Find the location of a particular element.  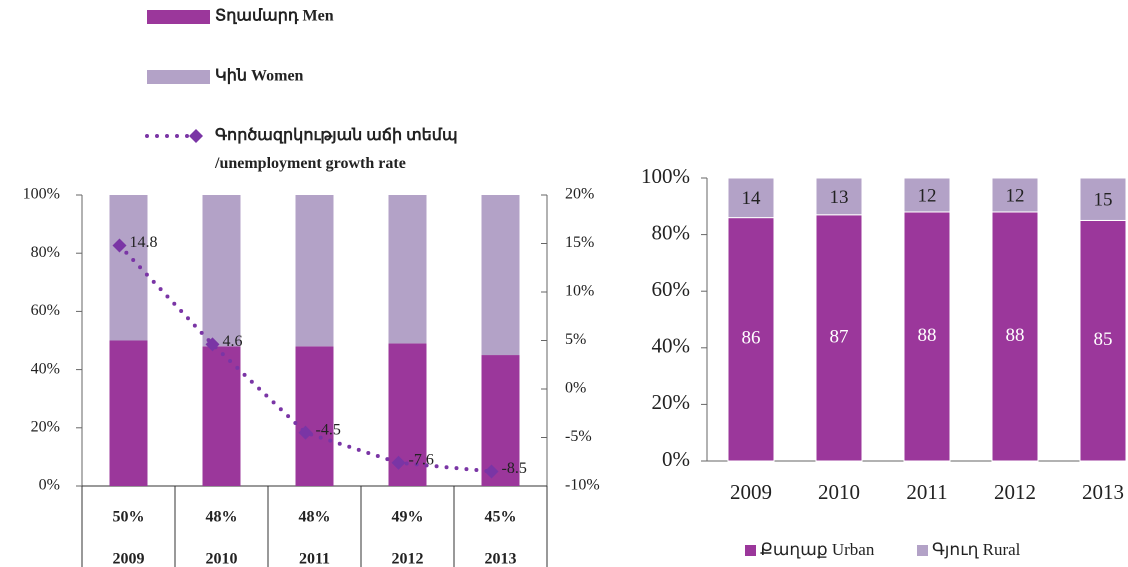

legend-label: Կին Women is located at coordinates (259, 76).